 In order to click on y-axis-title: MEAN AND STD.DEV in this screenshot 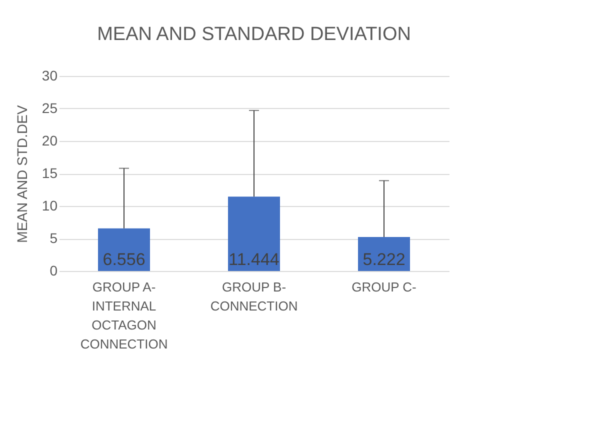, I will do `click(22, 173)`.